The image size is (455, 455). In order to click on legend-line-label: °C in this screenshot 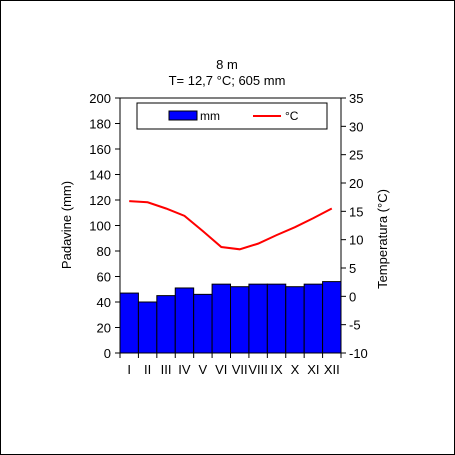, I will do `click(292, 116)`.